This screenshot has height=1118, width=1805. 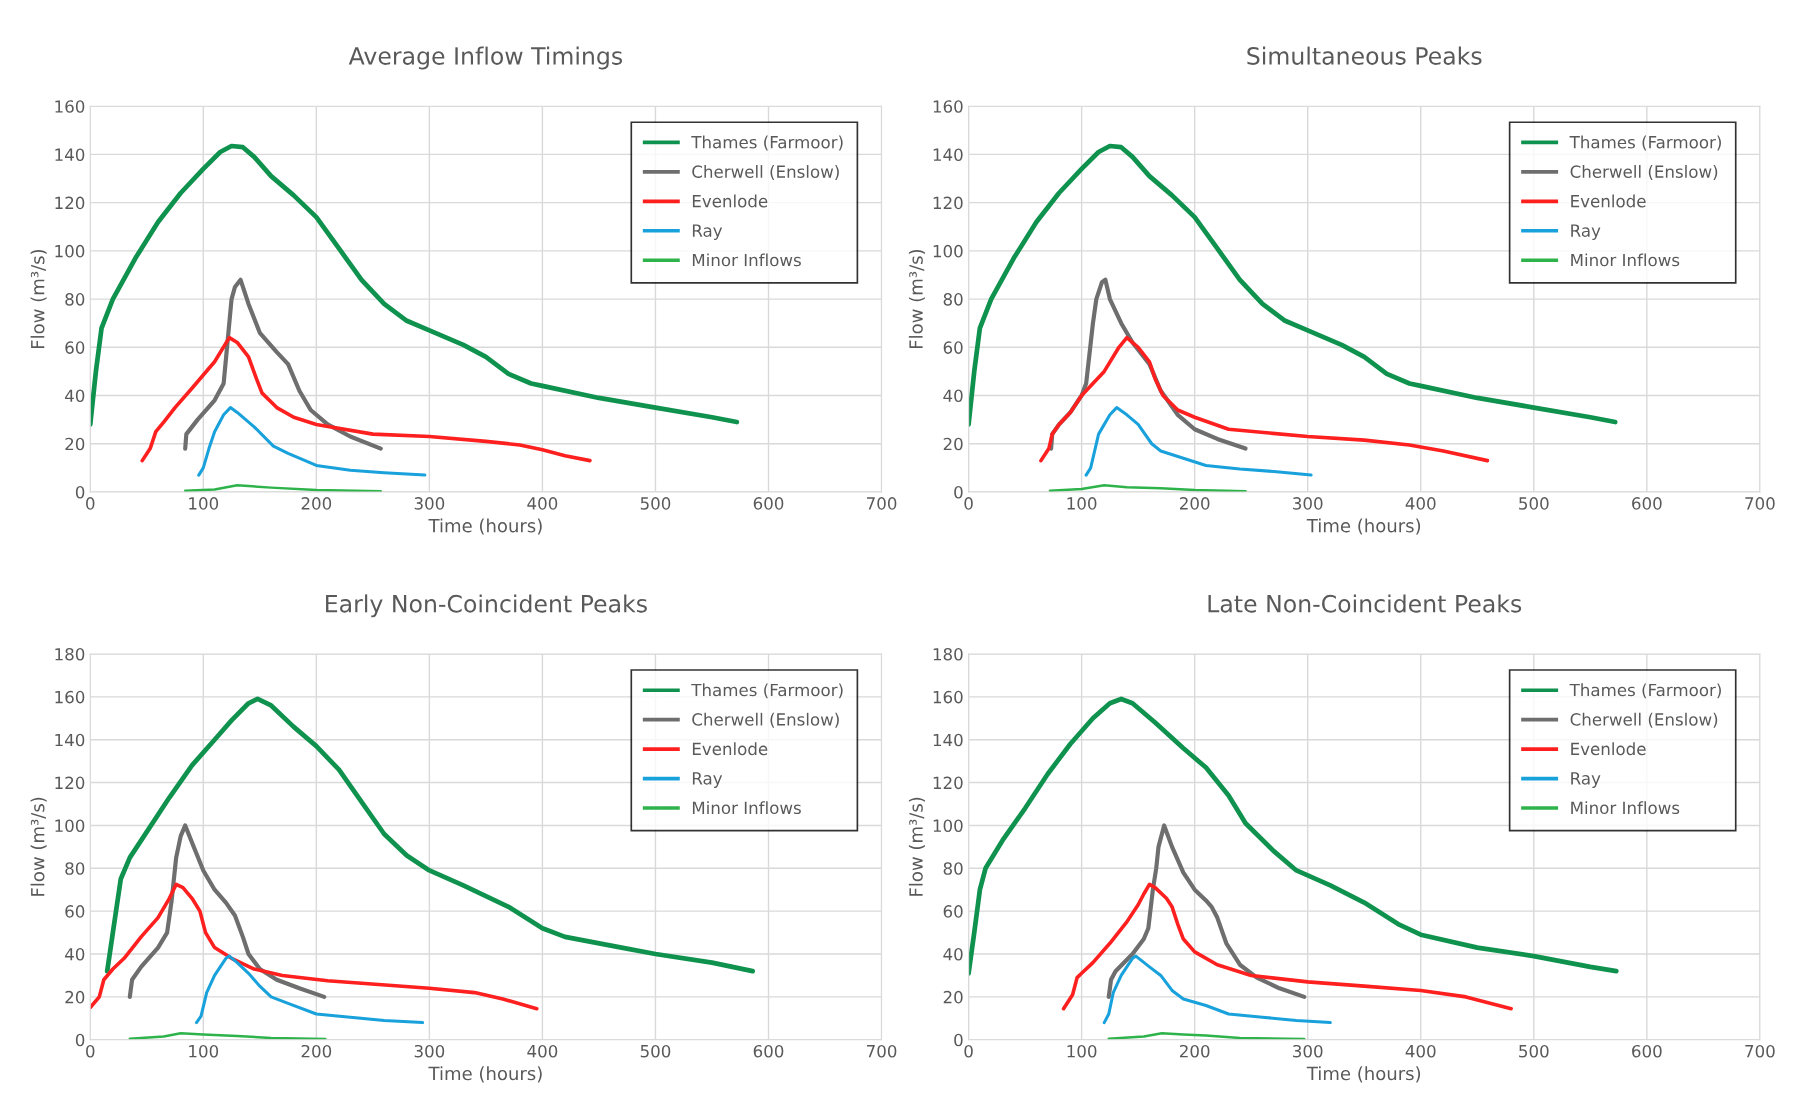 What do you see at coordinates (1364, 55) in the screenshot?
I see `chart-title: Simultaneous Peaks` at bounding box center [1364, 55].